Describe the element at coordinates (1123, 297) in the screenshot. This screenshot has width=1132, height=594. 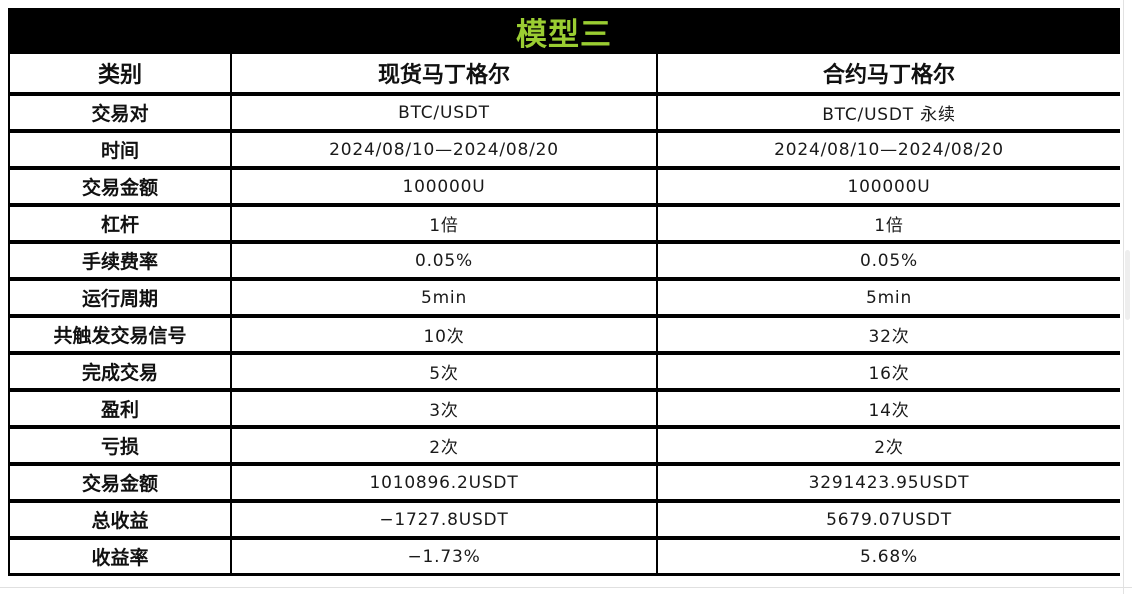
I see `page-edge-line` at that location.